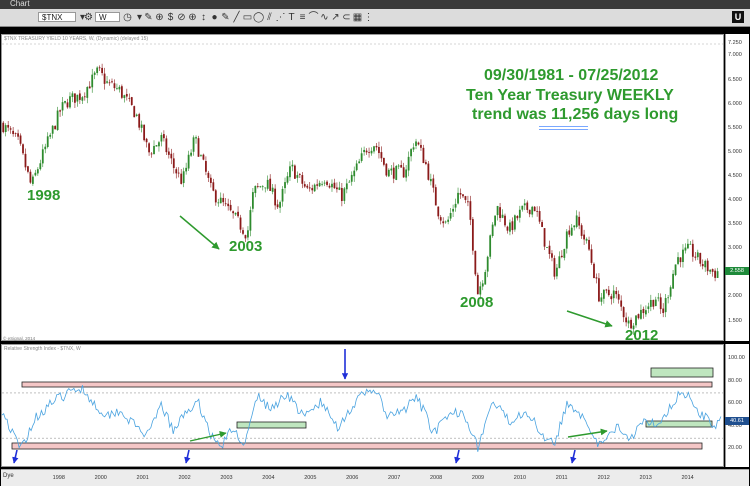 The height and width of the screenshot is (486, 750). I want to click on pencil-icon: ✎, so click(148, 17).